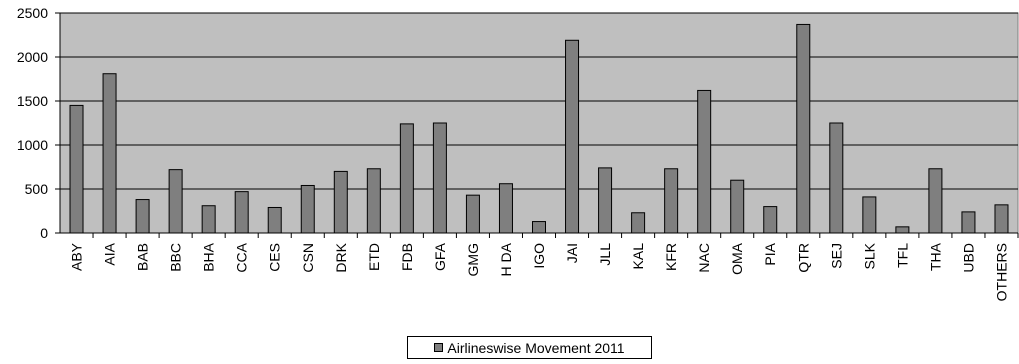 The image size is (1019, 364). Describe the element at coordinates (1001, 272) in the screenshot. I see `x-tick-label: OTHERS` at that location.